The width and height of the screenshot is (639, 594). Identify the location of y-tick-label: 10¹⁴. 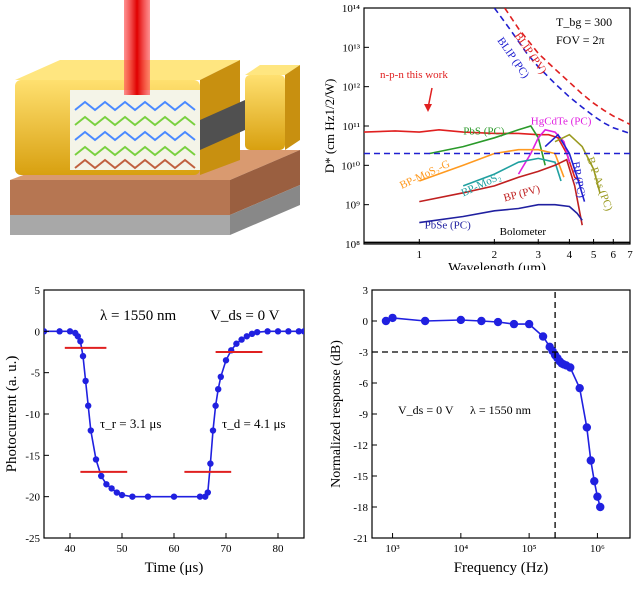
(351, 9).